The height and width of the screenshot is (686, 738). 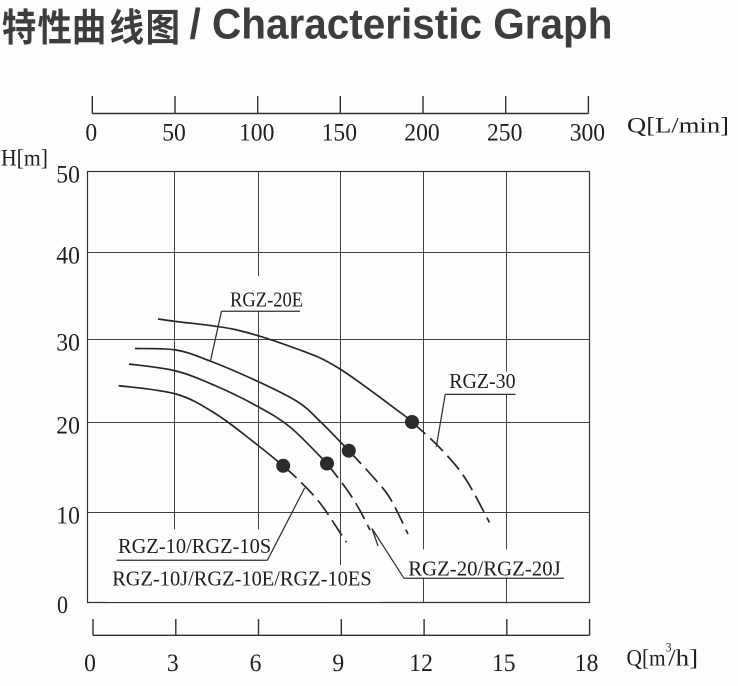 I want to click on svg-text: H[m], so click(x=24, y=158).